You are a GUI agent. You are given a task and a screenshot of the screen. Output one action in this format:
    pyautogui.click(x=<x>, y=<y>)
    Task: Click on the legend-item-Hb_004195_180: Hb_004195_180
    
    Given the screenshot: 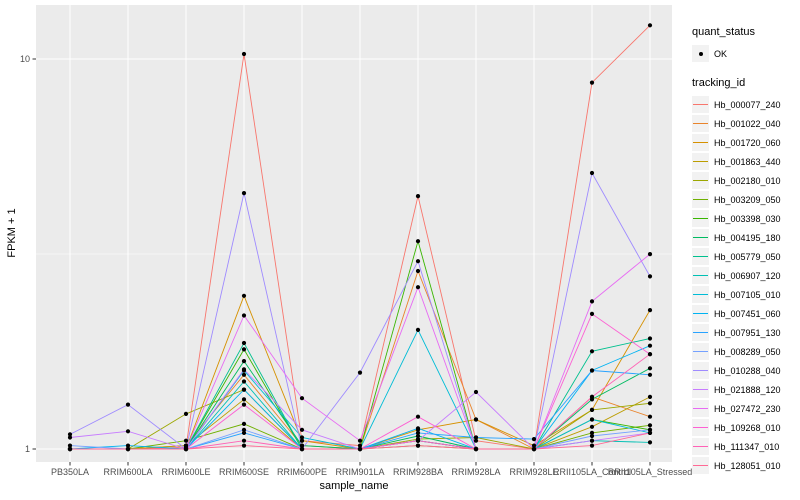 What is the action you would take?
    pyautogui.click(x=745, y=237)
    